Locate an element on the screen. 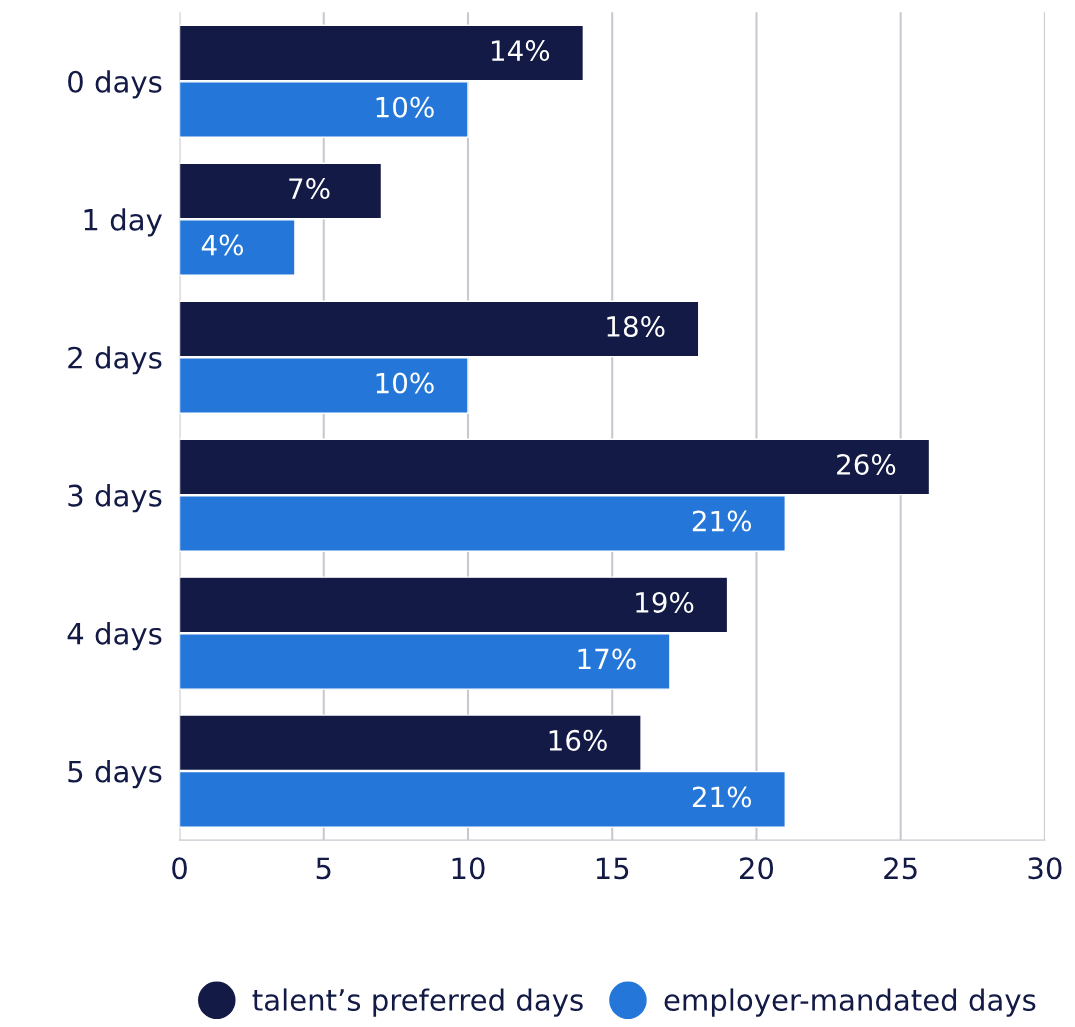 The width and height of the screenshot is (1075, 1027). x-tick-label: 20 is located at coordinates (757, 868).